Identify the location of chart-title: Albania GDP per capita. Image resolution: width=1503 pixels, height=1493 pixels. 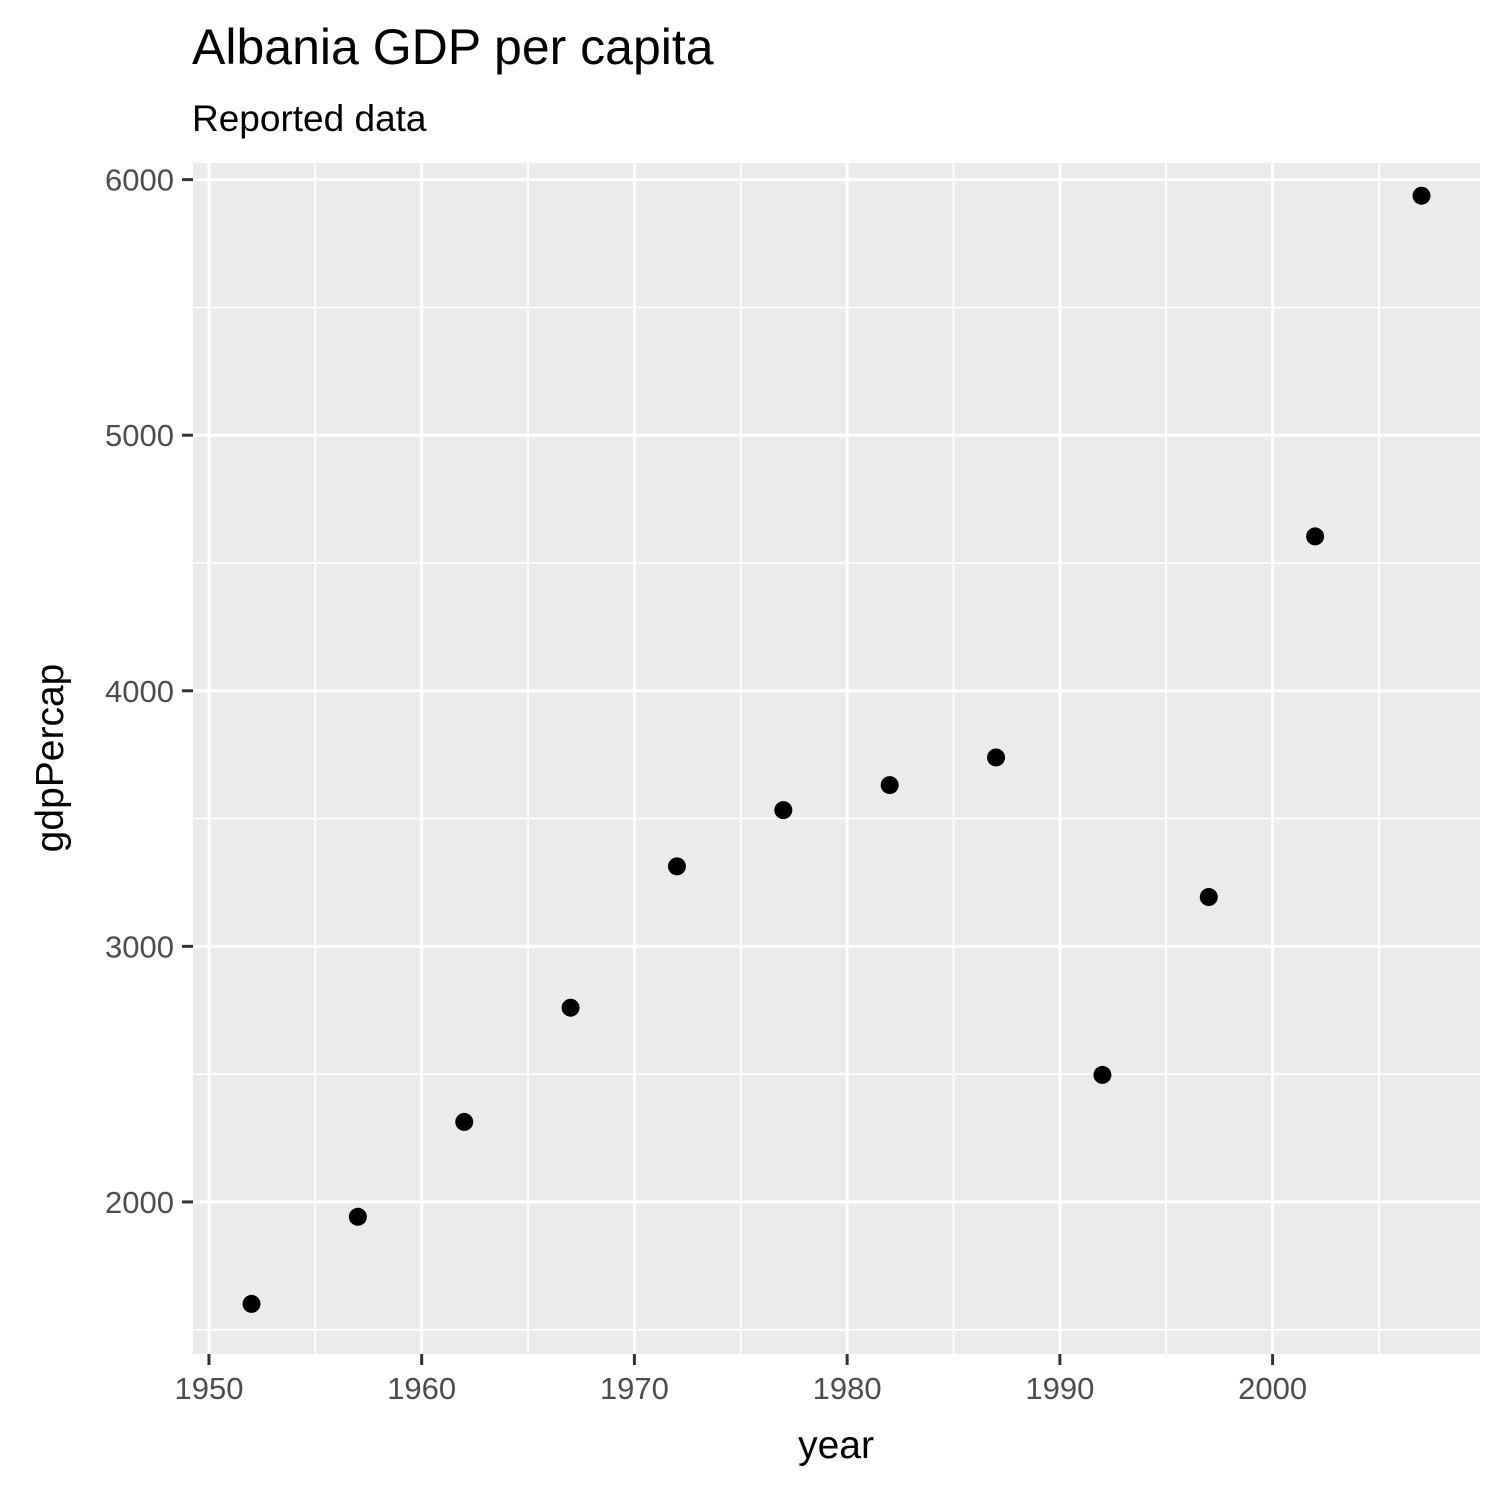
(453, 47).